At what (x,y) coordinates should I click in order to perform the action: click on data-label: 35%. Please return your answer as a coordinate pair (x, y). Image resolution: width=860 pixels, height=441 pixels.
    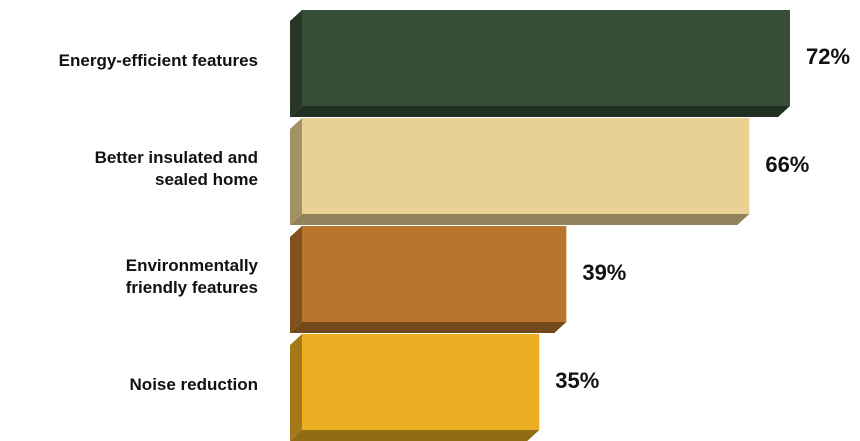
    Looking at the image, I should click on (577, 380).